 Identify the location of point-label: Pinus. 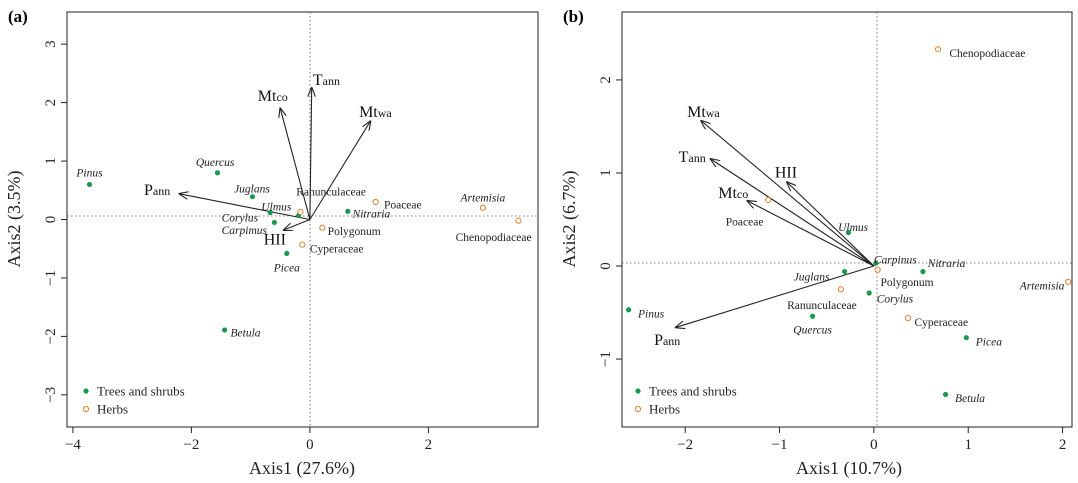
(89, 174).